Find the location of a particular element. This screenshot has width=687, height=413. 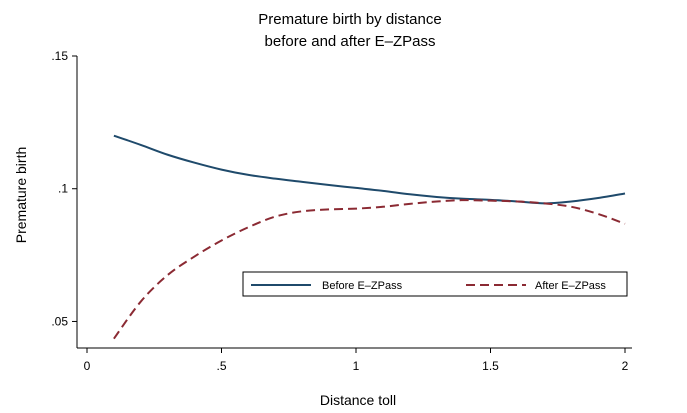

legend-box is located at coordinates (435, 284).